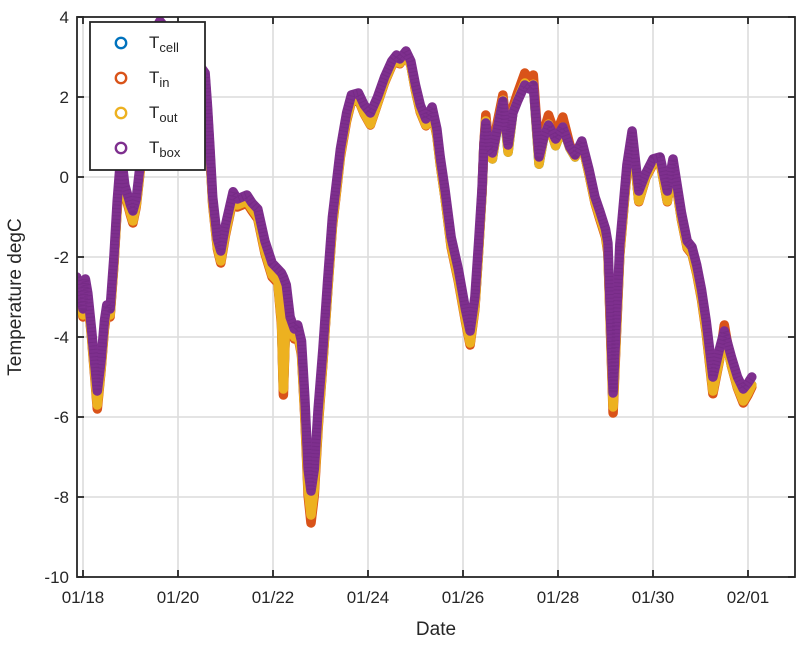 The image size is (800, 649). Describe the element at coordinates (368, 597) in the screenshot. I see `x-tick-label: 01/24` at that location.